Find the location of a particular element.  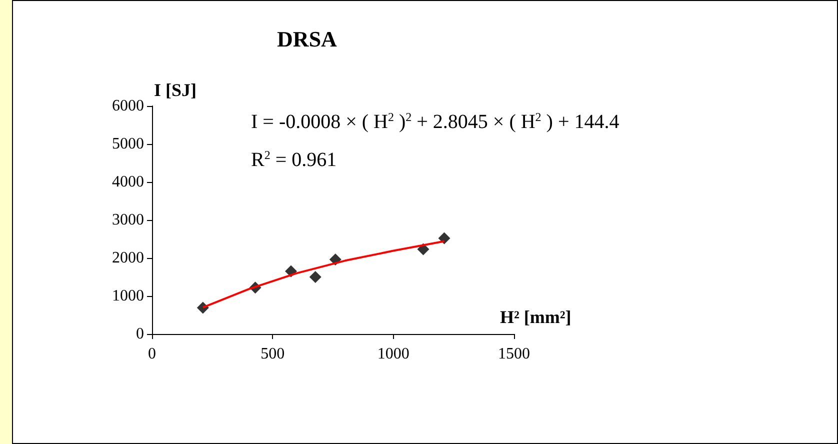

x-tick-label: 500 is located at coordinates (272, 354).